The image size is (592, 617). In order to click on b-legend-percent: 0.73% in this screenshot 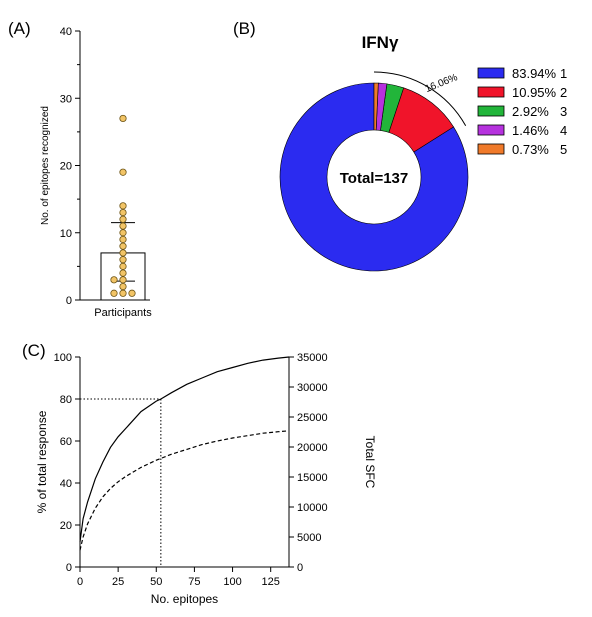, I will do `click(530, 149)`.